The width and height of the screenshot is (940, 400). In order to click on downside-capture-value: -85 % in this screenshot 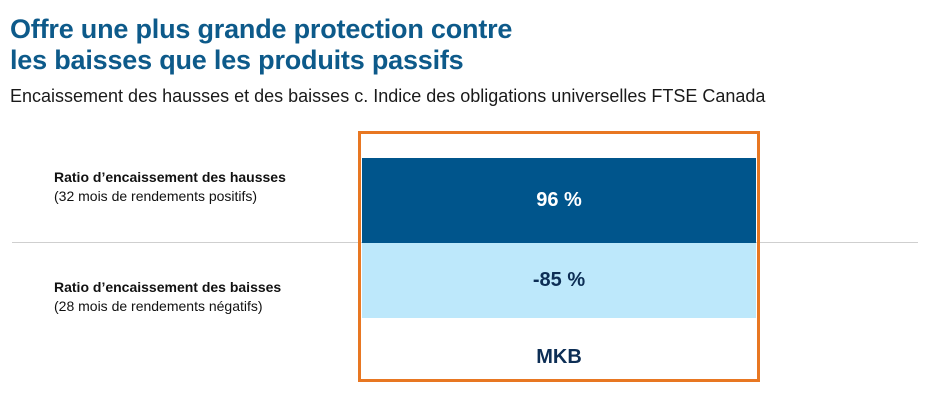, I will do `click(559, 280)`.